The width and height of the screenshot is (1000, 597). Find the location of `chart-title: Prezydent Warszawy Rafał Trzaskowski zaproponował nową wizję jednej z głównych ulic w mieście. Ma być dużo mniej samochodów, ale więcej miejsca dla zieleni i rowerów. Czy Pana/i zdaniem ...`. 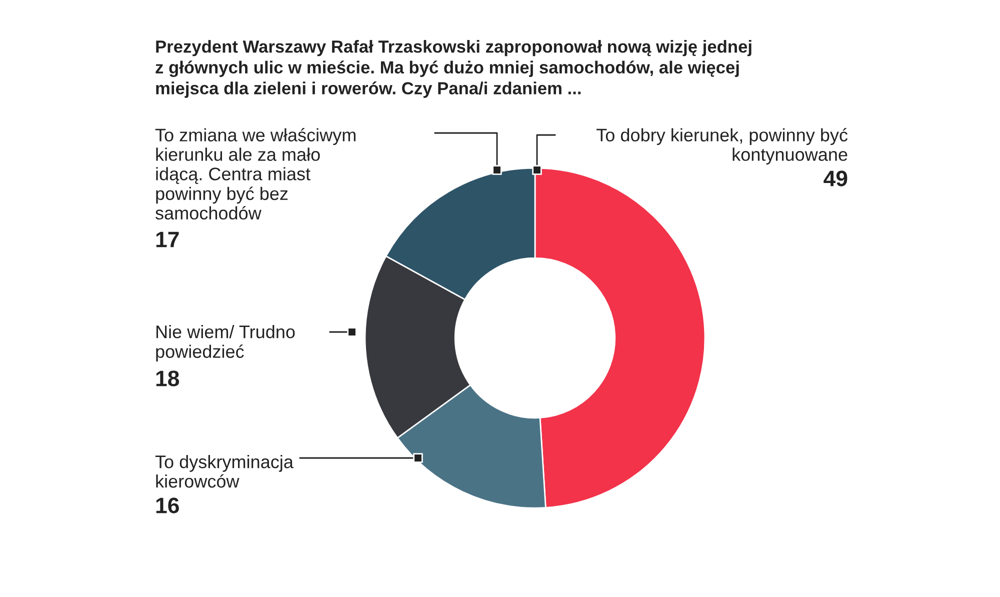

chart-title: Prezydent Warszawy Rafał Trzaskowski zaproponował nową wizję jednej z głównych ulic w mieście. Ma być dużo mniej samochodów, ale więcej miejsca dla zieleni i rowerów. Czy Pana/i zdaniem ... is located at coordinates (454, 69).